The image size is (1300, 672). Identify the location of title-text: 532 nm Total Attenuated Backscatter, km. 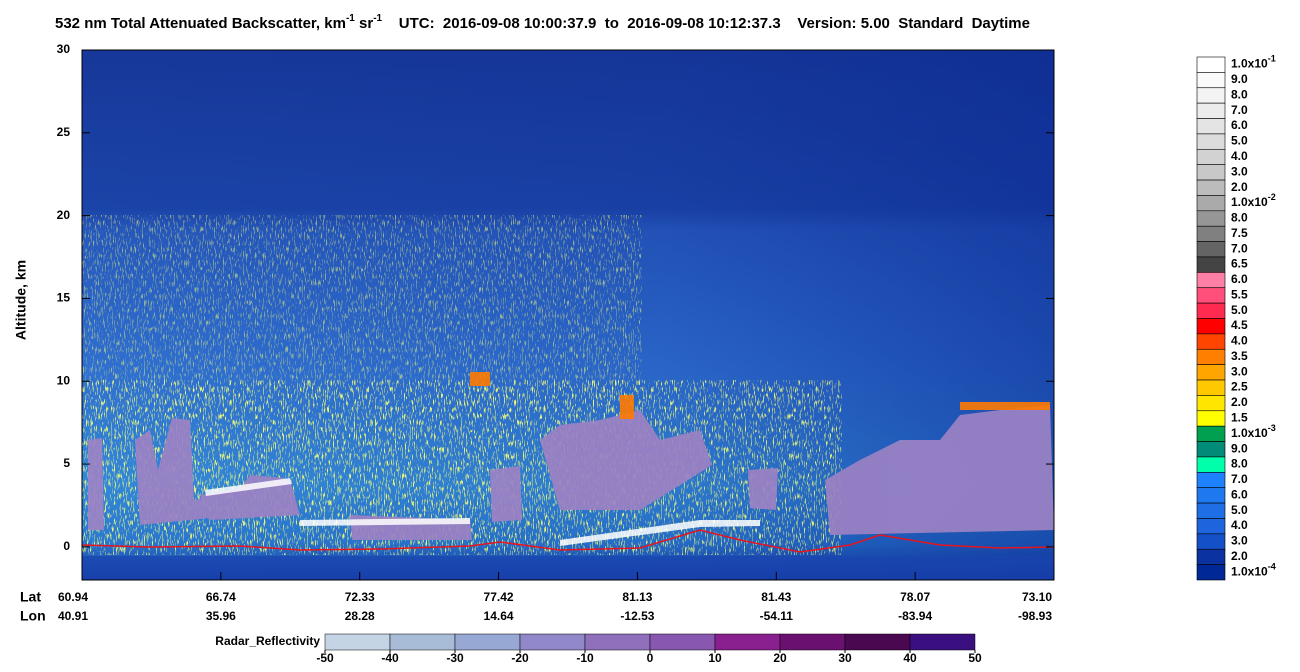
(200, 23).